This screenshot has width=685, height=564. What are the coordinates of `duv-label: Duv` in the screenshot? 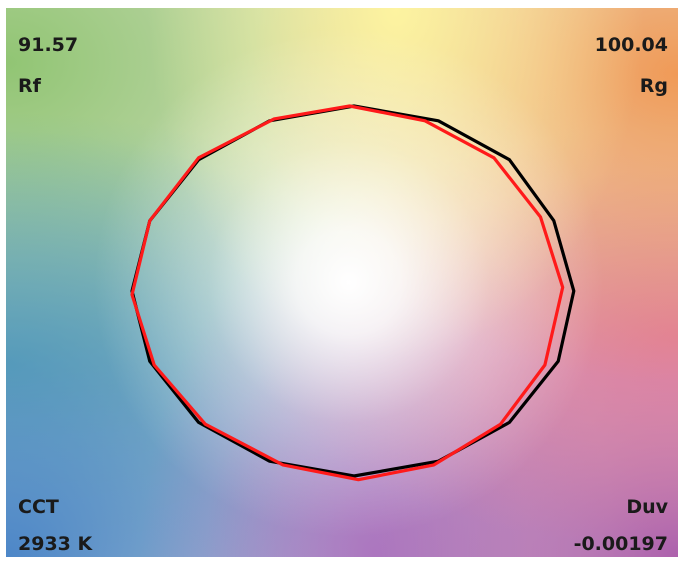 It's located at (647, 507).